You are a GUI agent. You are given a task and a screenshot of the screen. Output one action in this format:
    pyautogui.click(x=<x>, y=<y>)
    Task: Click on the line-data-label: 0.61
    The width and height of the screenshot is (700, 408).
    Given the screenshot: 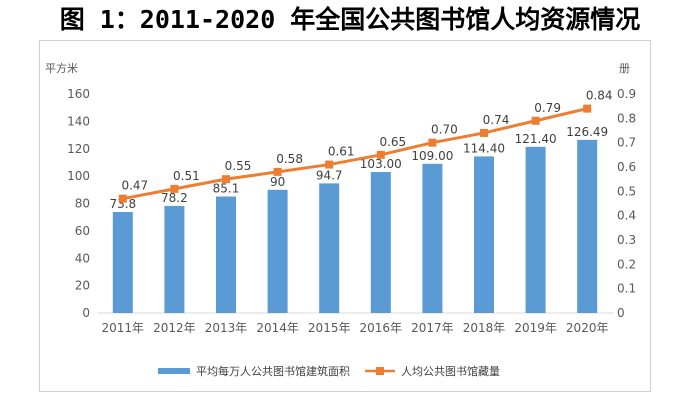 What is the action you would take?
    pyautogui.click(x=341, y=152)
    